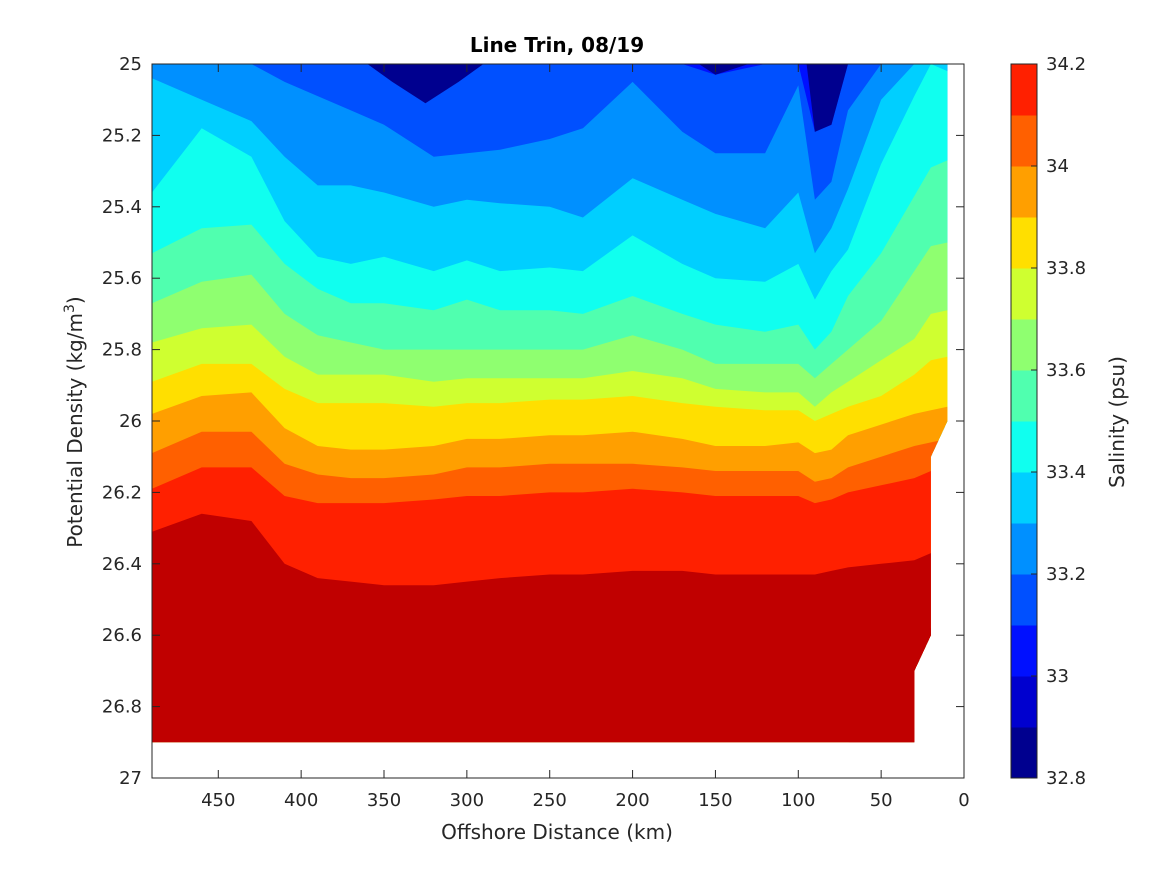 This screenshot has width=1167, height=875. What do you see at coordinates (1066, 268) in the screenshot?
I see `colorbar-tick-label: 33.8` at bounding box center [1066, 268].